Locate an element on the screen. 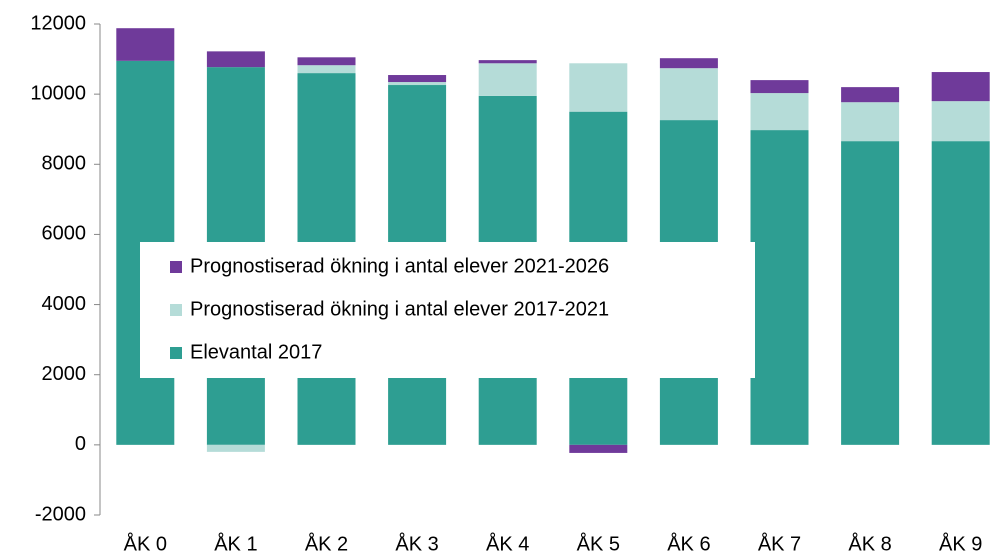 Image resolution: width=1006 pixels, height=556 pixels. x-tick-label: ÅK 1 is located at coordinates (235, 543).